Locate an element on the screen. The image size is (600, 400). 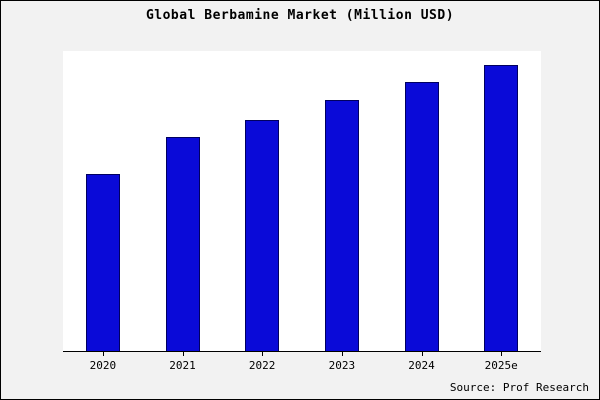
x-tick-label-2021: 2021 is located at coordinates (183, 362).